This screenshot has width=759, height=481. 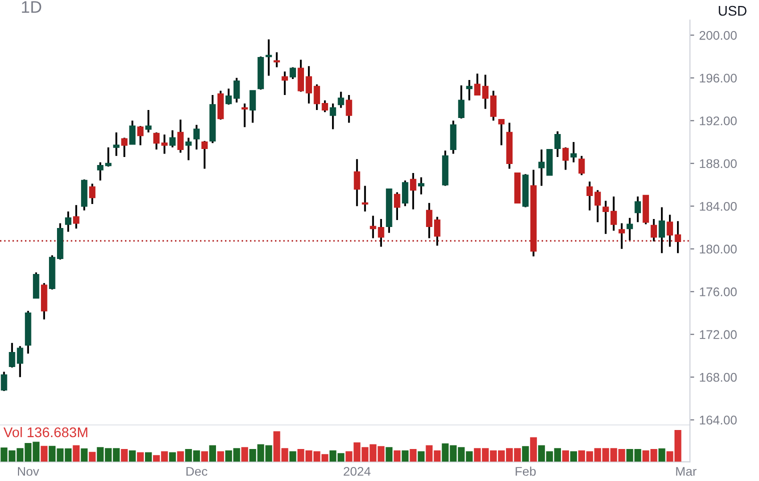 What do you see at coordinates (29, 471) in the screenshot?
I see `x-tick-label: Nov` at bounding box center [29, 471].